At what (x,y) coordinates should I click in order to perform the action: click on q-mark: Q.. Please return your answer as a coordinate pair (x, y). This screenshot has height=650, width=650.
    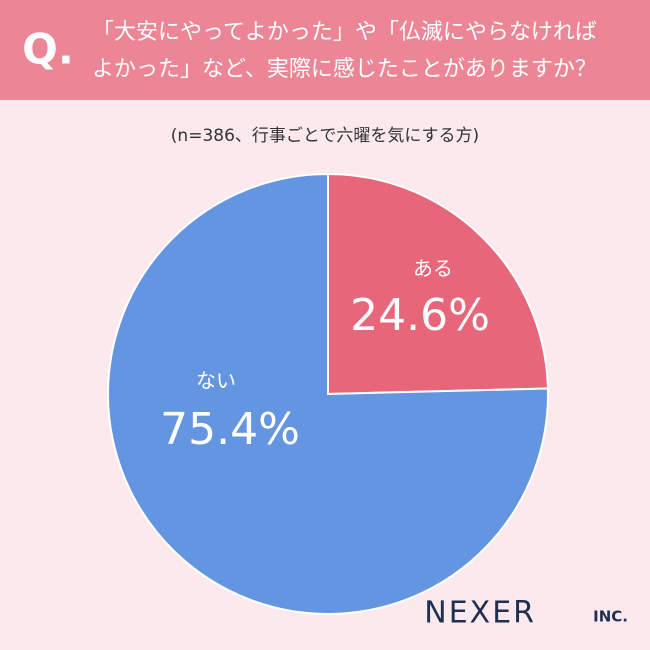
    Looking at the image, I should click on (48, 49).